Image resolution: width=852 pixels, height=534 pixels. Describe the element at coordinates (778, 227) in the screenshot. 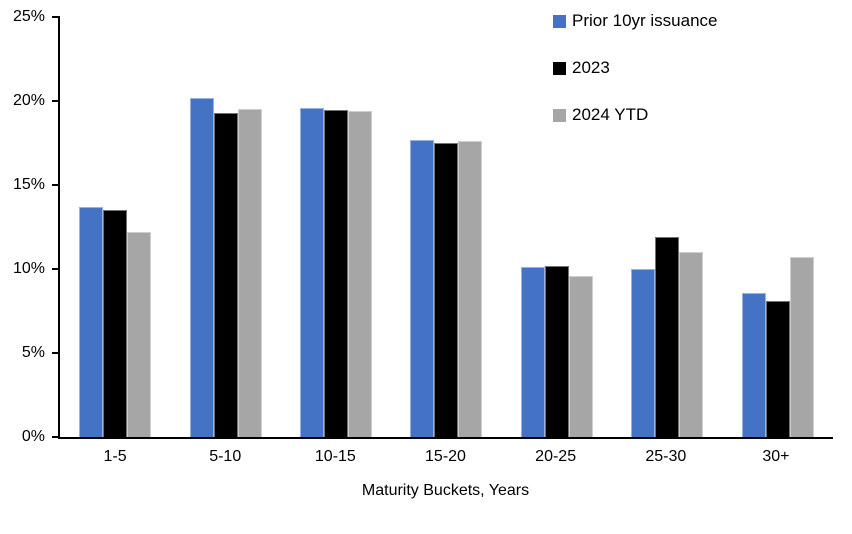

I see `bar-group-30+` at that location.